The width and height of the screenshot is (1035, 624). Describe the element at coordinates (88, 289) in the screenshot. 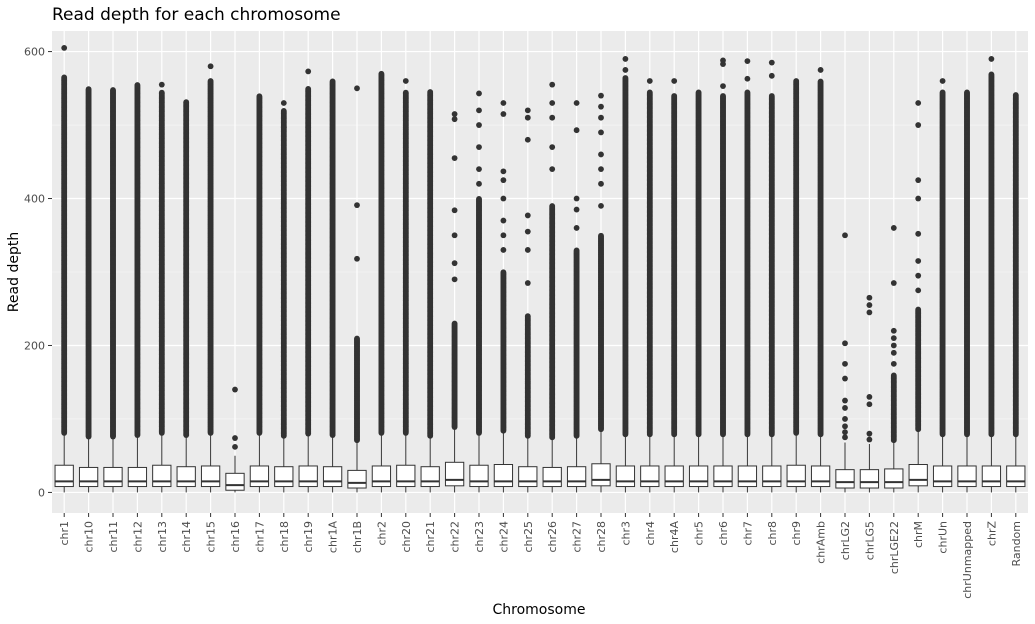

I see `box-chr10` at that location.